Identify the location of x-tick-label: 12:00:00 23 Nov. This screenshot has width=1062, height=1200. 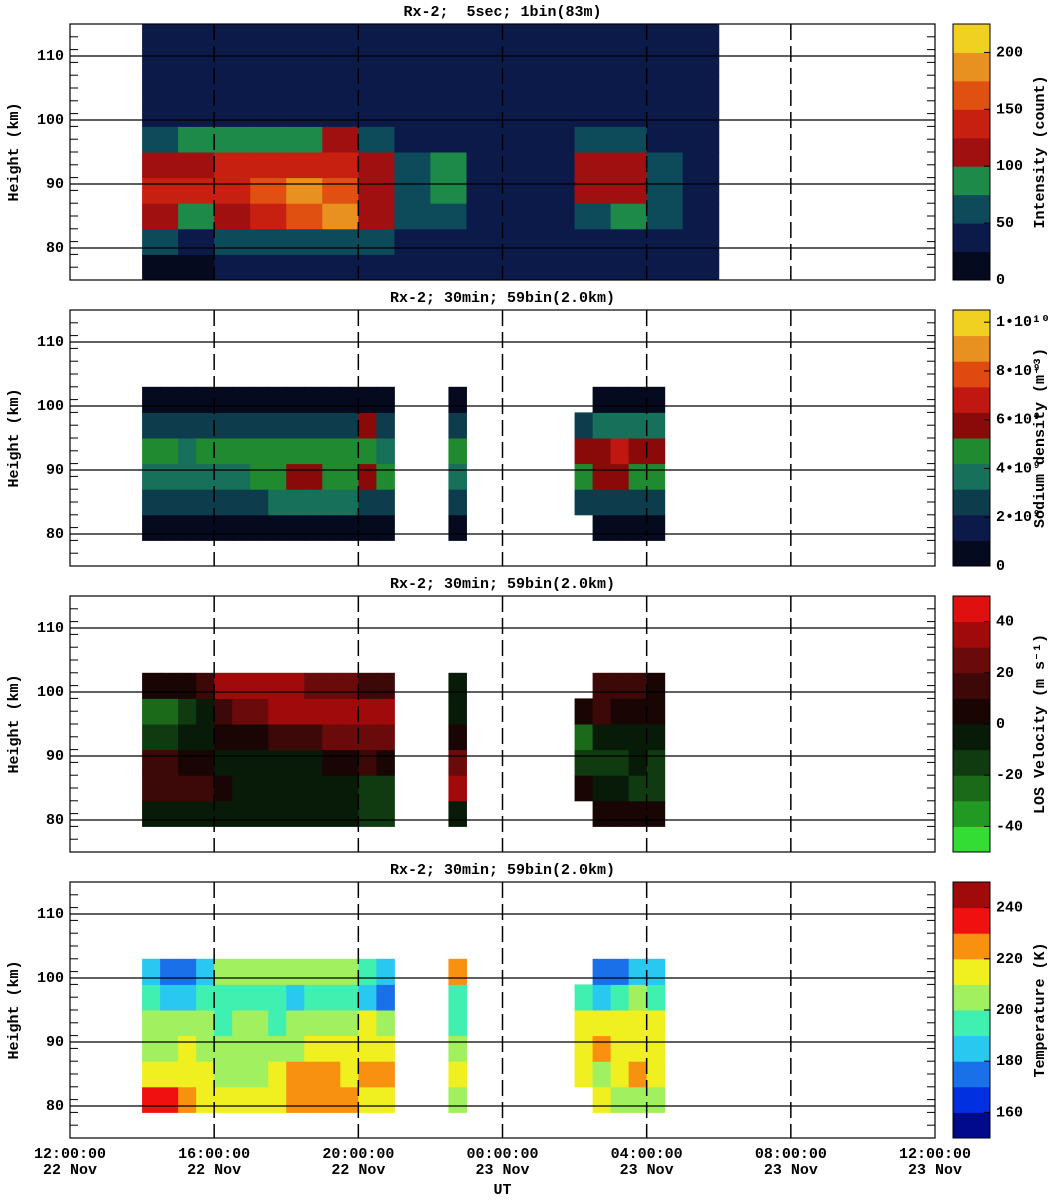
(934, 1162).